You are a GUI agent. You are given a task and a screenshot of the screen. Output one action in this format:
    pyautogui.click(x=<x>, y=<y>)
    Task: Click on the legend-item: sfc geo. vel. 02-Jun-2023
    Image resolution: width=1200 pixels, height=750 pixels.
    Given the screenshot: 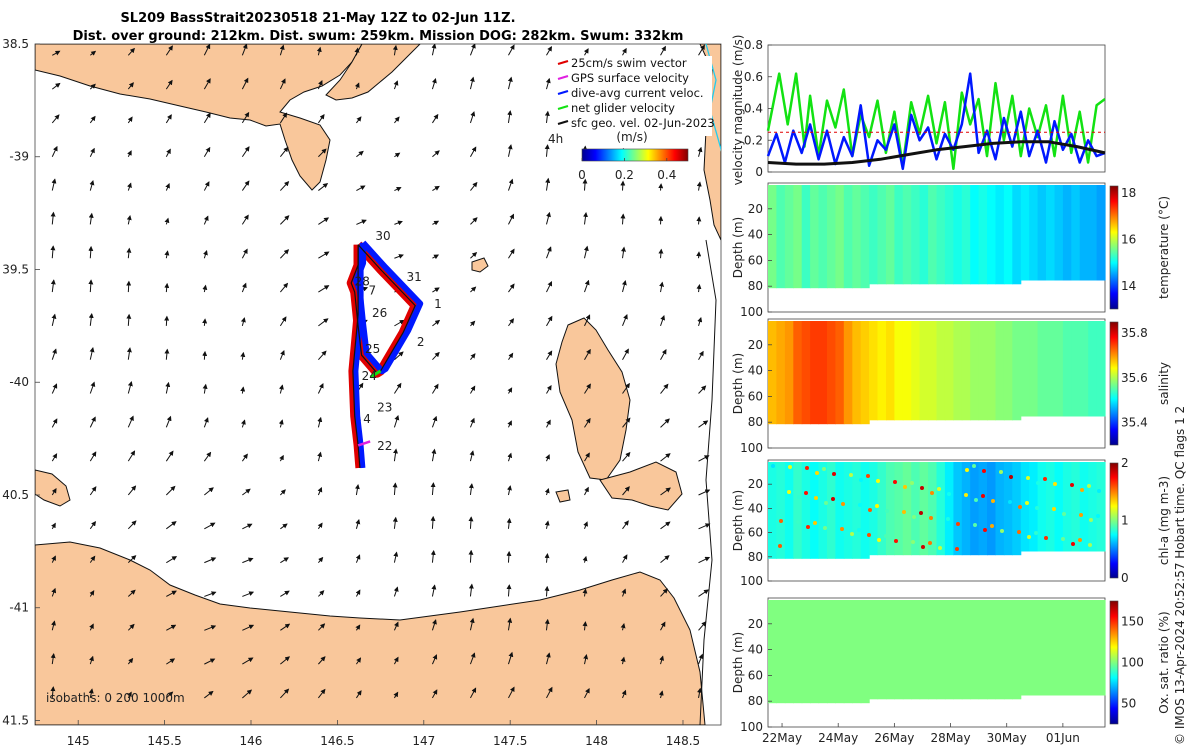 What is the action you would take?
    pyautogui.click(x=643, y=123)
    